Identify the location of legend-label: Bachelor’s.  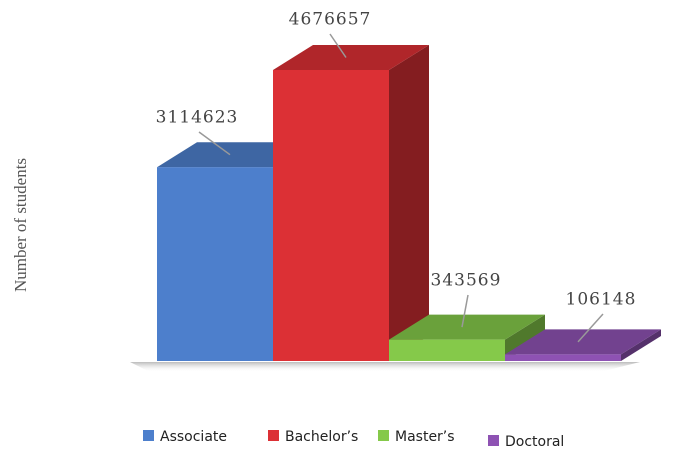
(321, 437).